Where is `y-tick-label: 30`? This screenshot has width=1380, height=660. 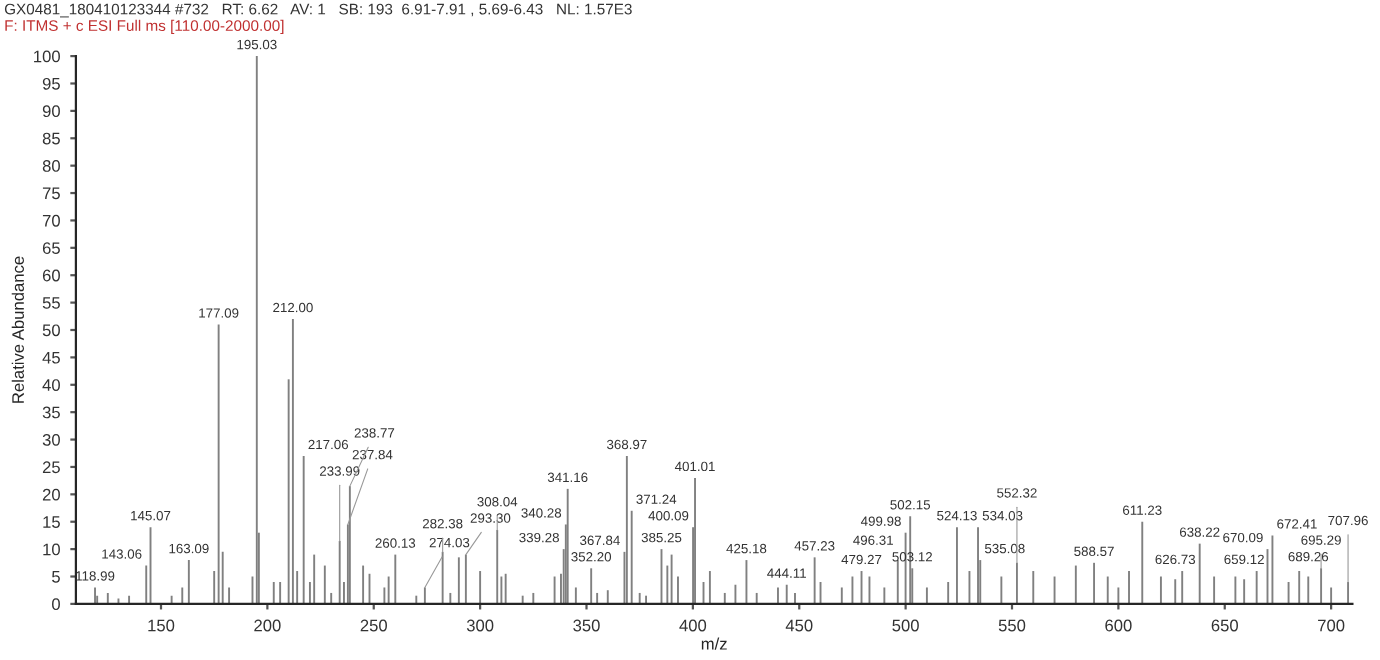
y-tick-label: 30 is located at coordinates (51, 439).